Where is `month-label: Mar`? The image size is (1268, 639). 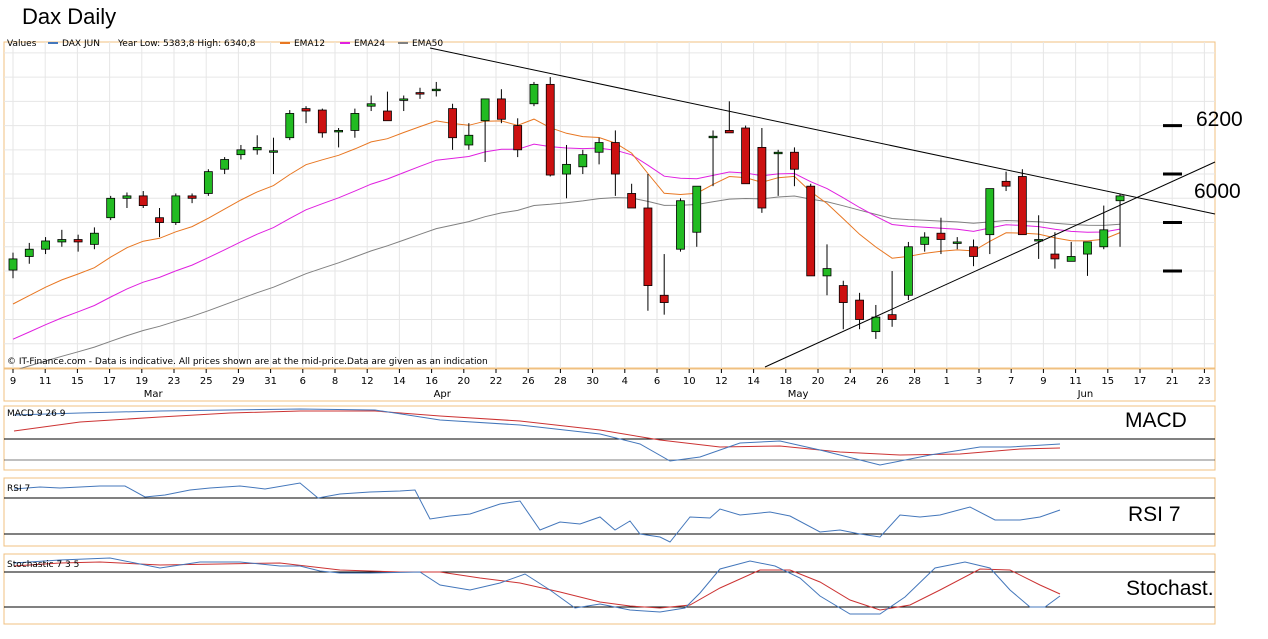 month-label: Mar is located at coordinates (154, 394).